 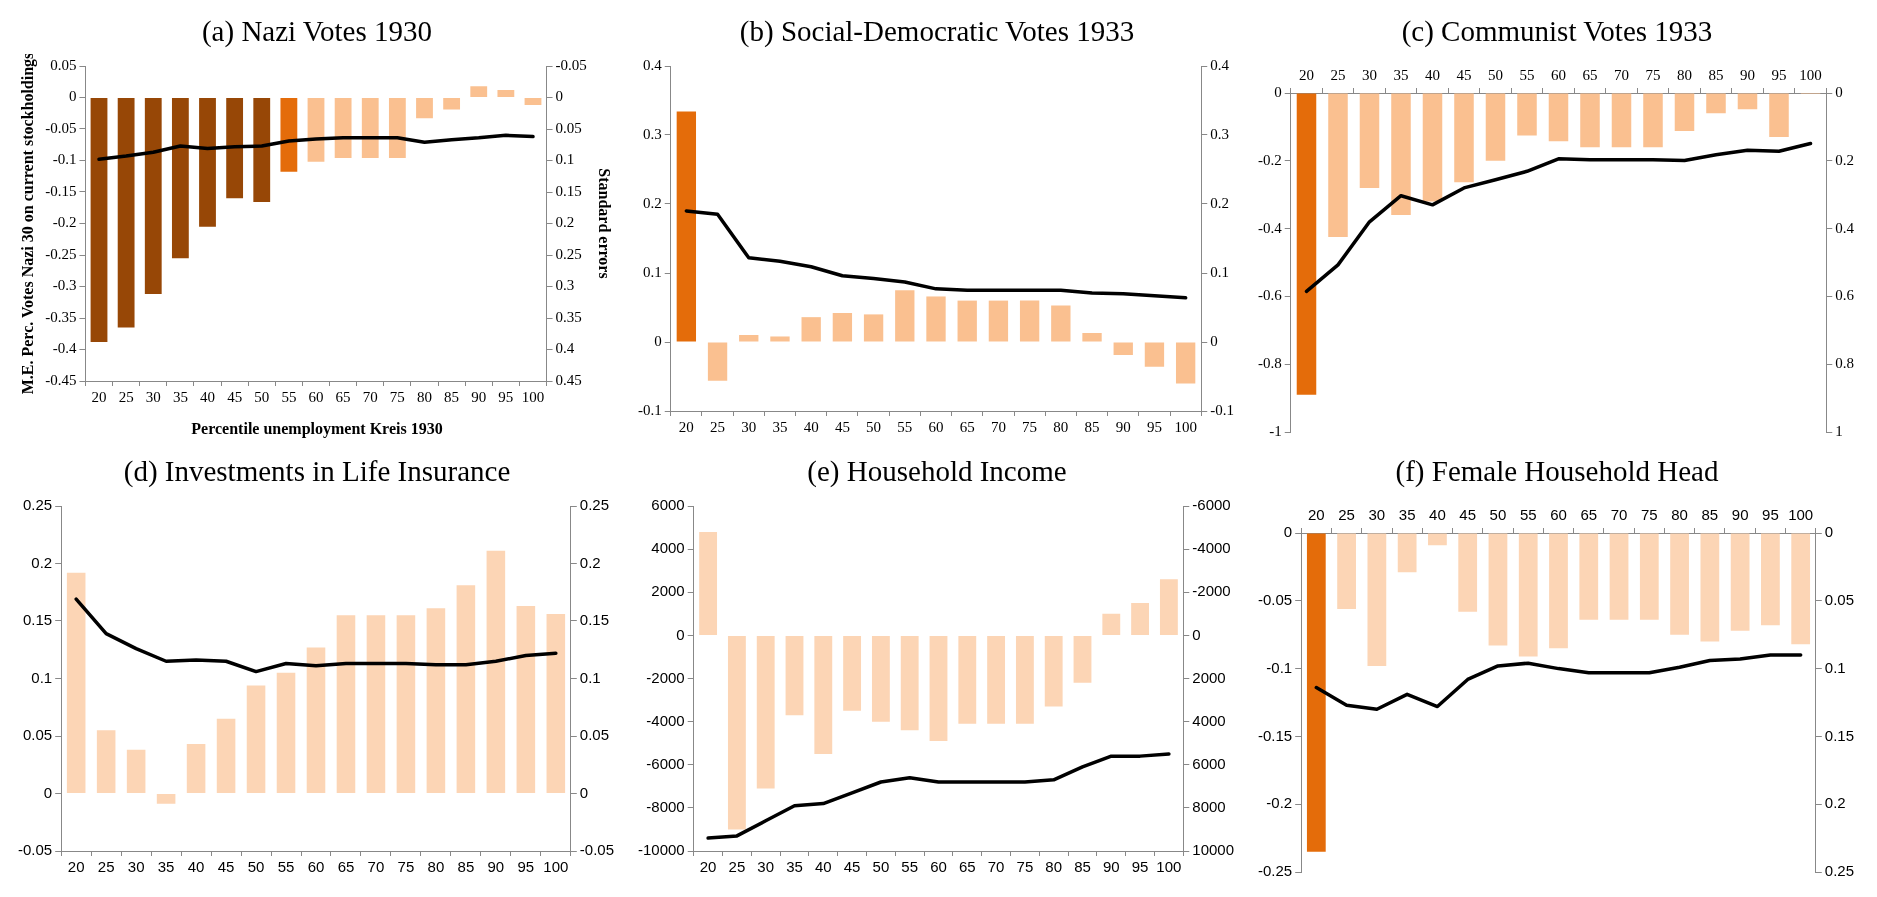 What do you see at coordinates (37, 620) in the screenshot?
I see `y-tick-label: 0.15` at bounding box center [37, 620].